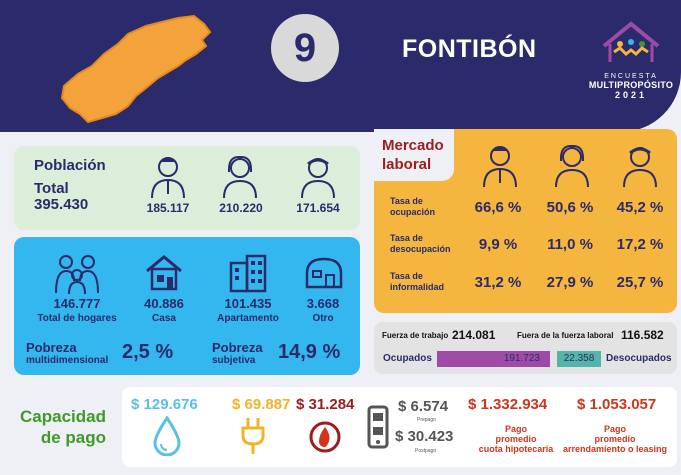 The image size is (681, 475). I want to click on mortgage-label-l2: promedio, so click(516, 439).